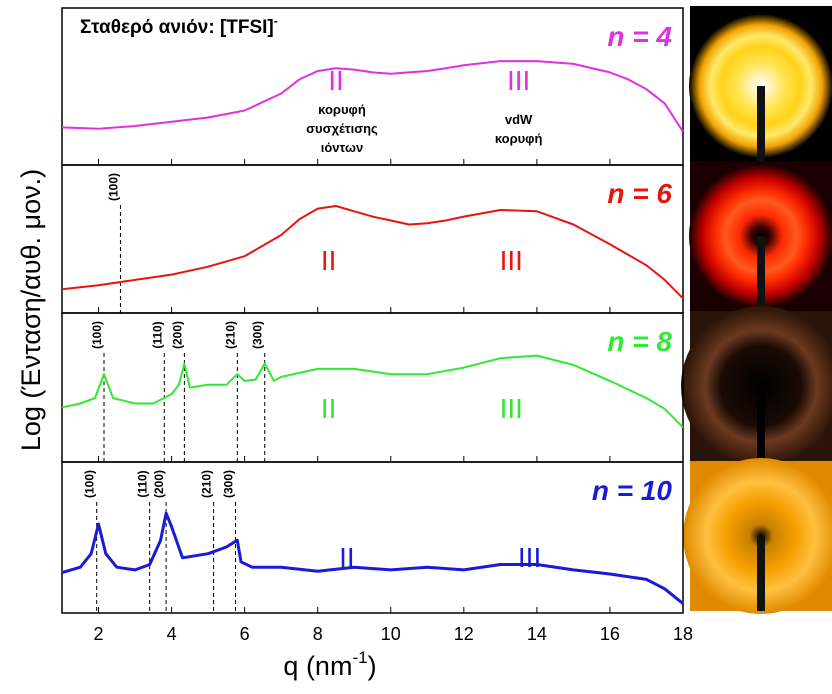 This screenshot has width=832, height=694. What do you see at coordinates (632, 490) in the screenshot?
I see `panel-label: n = 10` at bounding box center [632, 490].